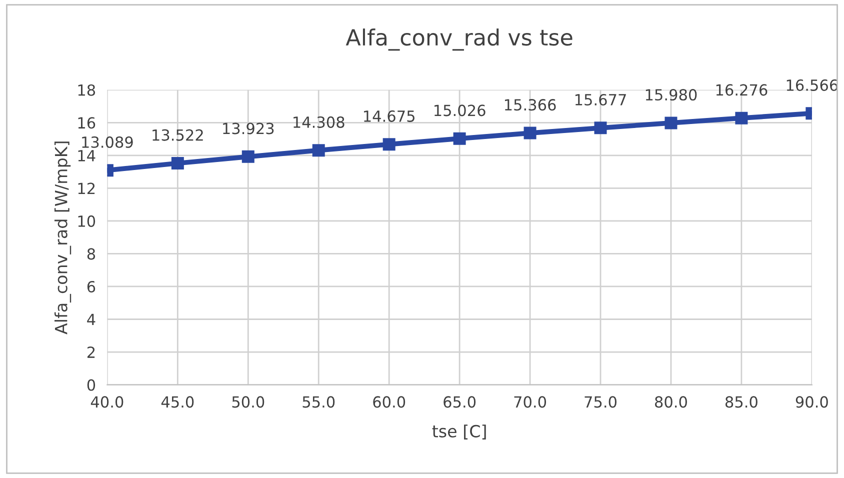  Describe the element at coordinates (91, 320) in the screenshot. I see `y-tick-label: 4` at that location.